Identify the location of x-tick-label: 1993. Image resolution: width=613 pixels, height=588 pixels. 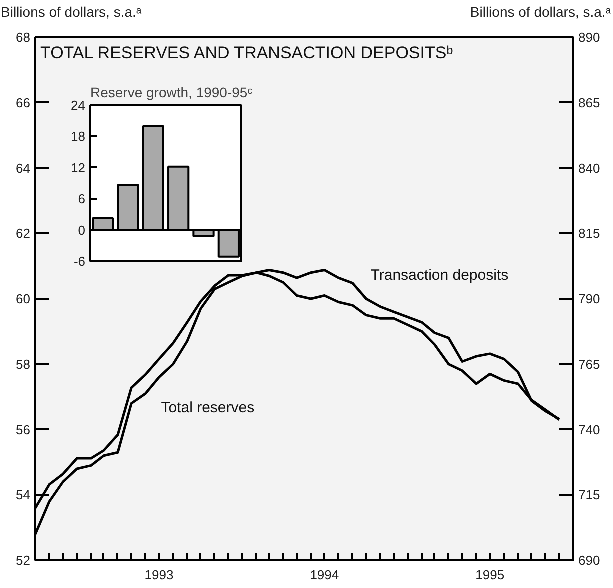
(159, 575).